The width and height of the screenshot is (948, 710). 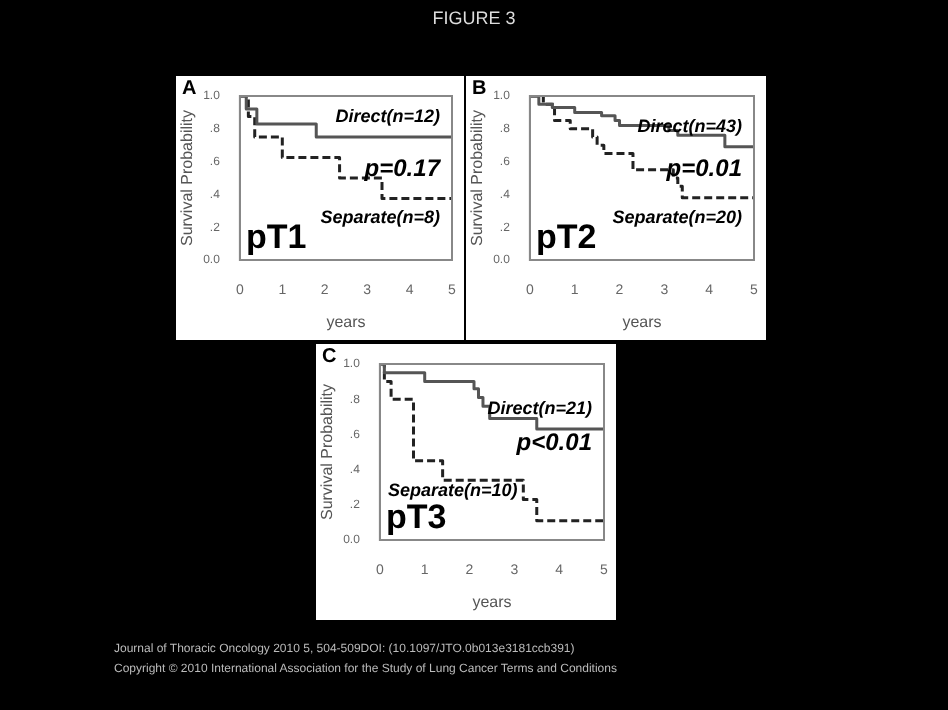 I want to click on annotation: p<0.01, so click(x=553, y=441).